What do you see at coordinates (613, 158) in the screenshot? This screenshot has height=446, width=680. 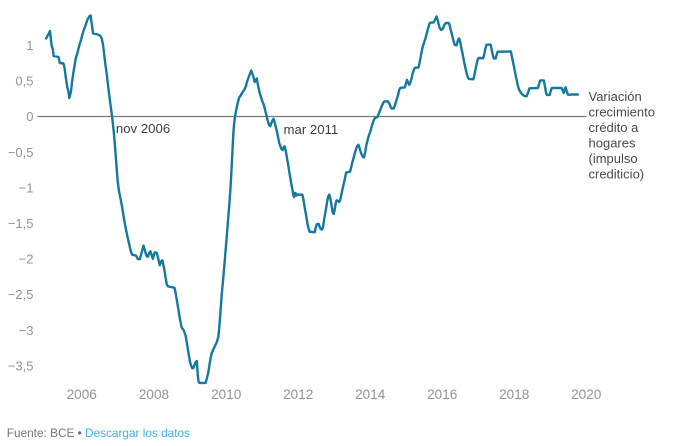 I see `svg-text: (impulso` at bounding box center [613, 158].